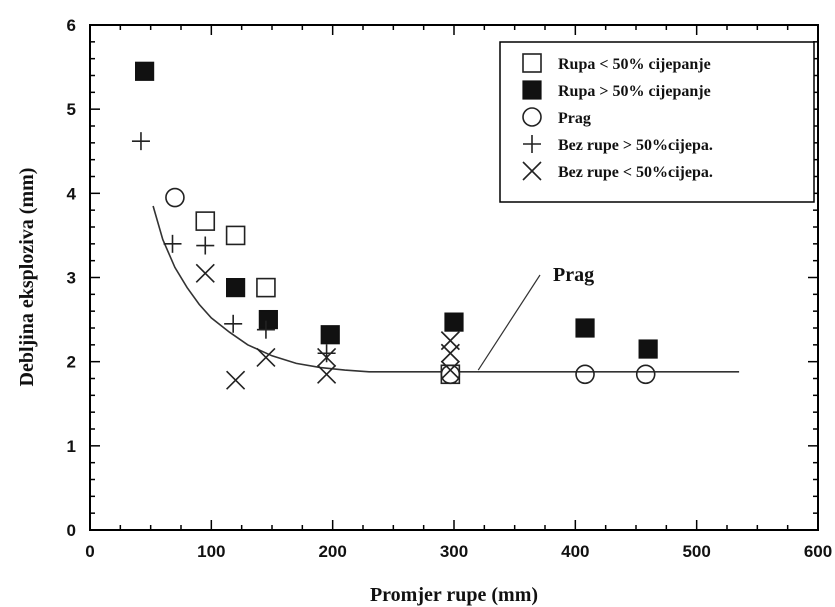 The image size is (835, 607). What do you see at coordinates (71, 362) in the screenshot?
I see `y-tick-label: 2` at bounding box center [71, 362].